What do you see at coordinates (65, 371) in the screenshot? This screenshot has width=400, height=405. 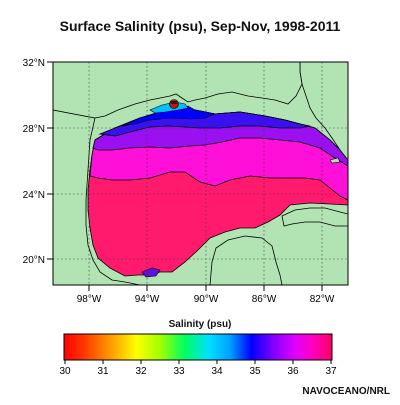 I see `colorbar-tick-label: 30` at bounding box center [65, 371].